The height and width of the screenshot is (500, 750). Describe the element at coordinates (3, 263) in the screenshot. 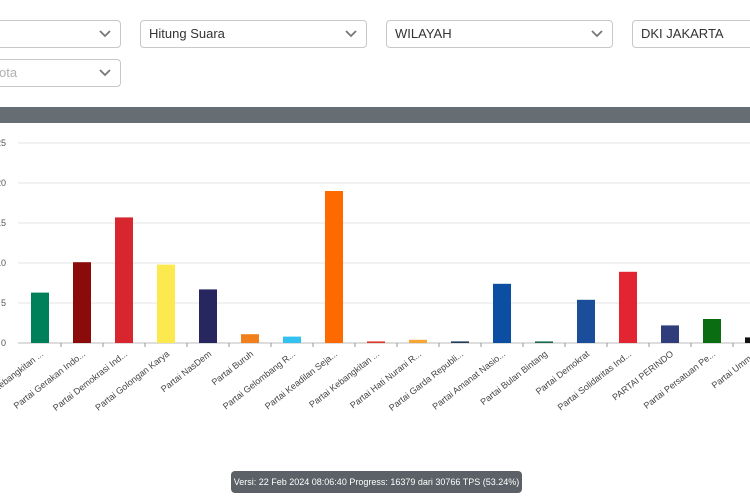

I see `y-tick-label: 10` at that location.